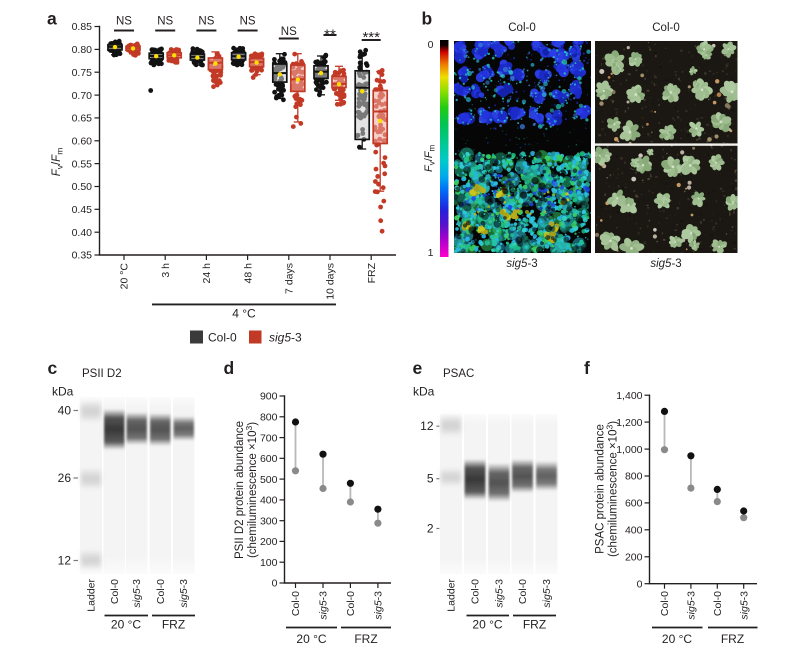  What do you see at coordinates (207, 273) in the screenshot?
I see `svg-text: 24 h` at bounding box center [207, 273].